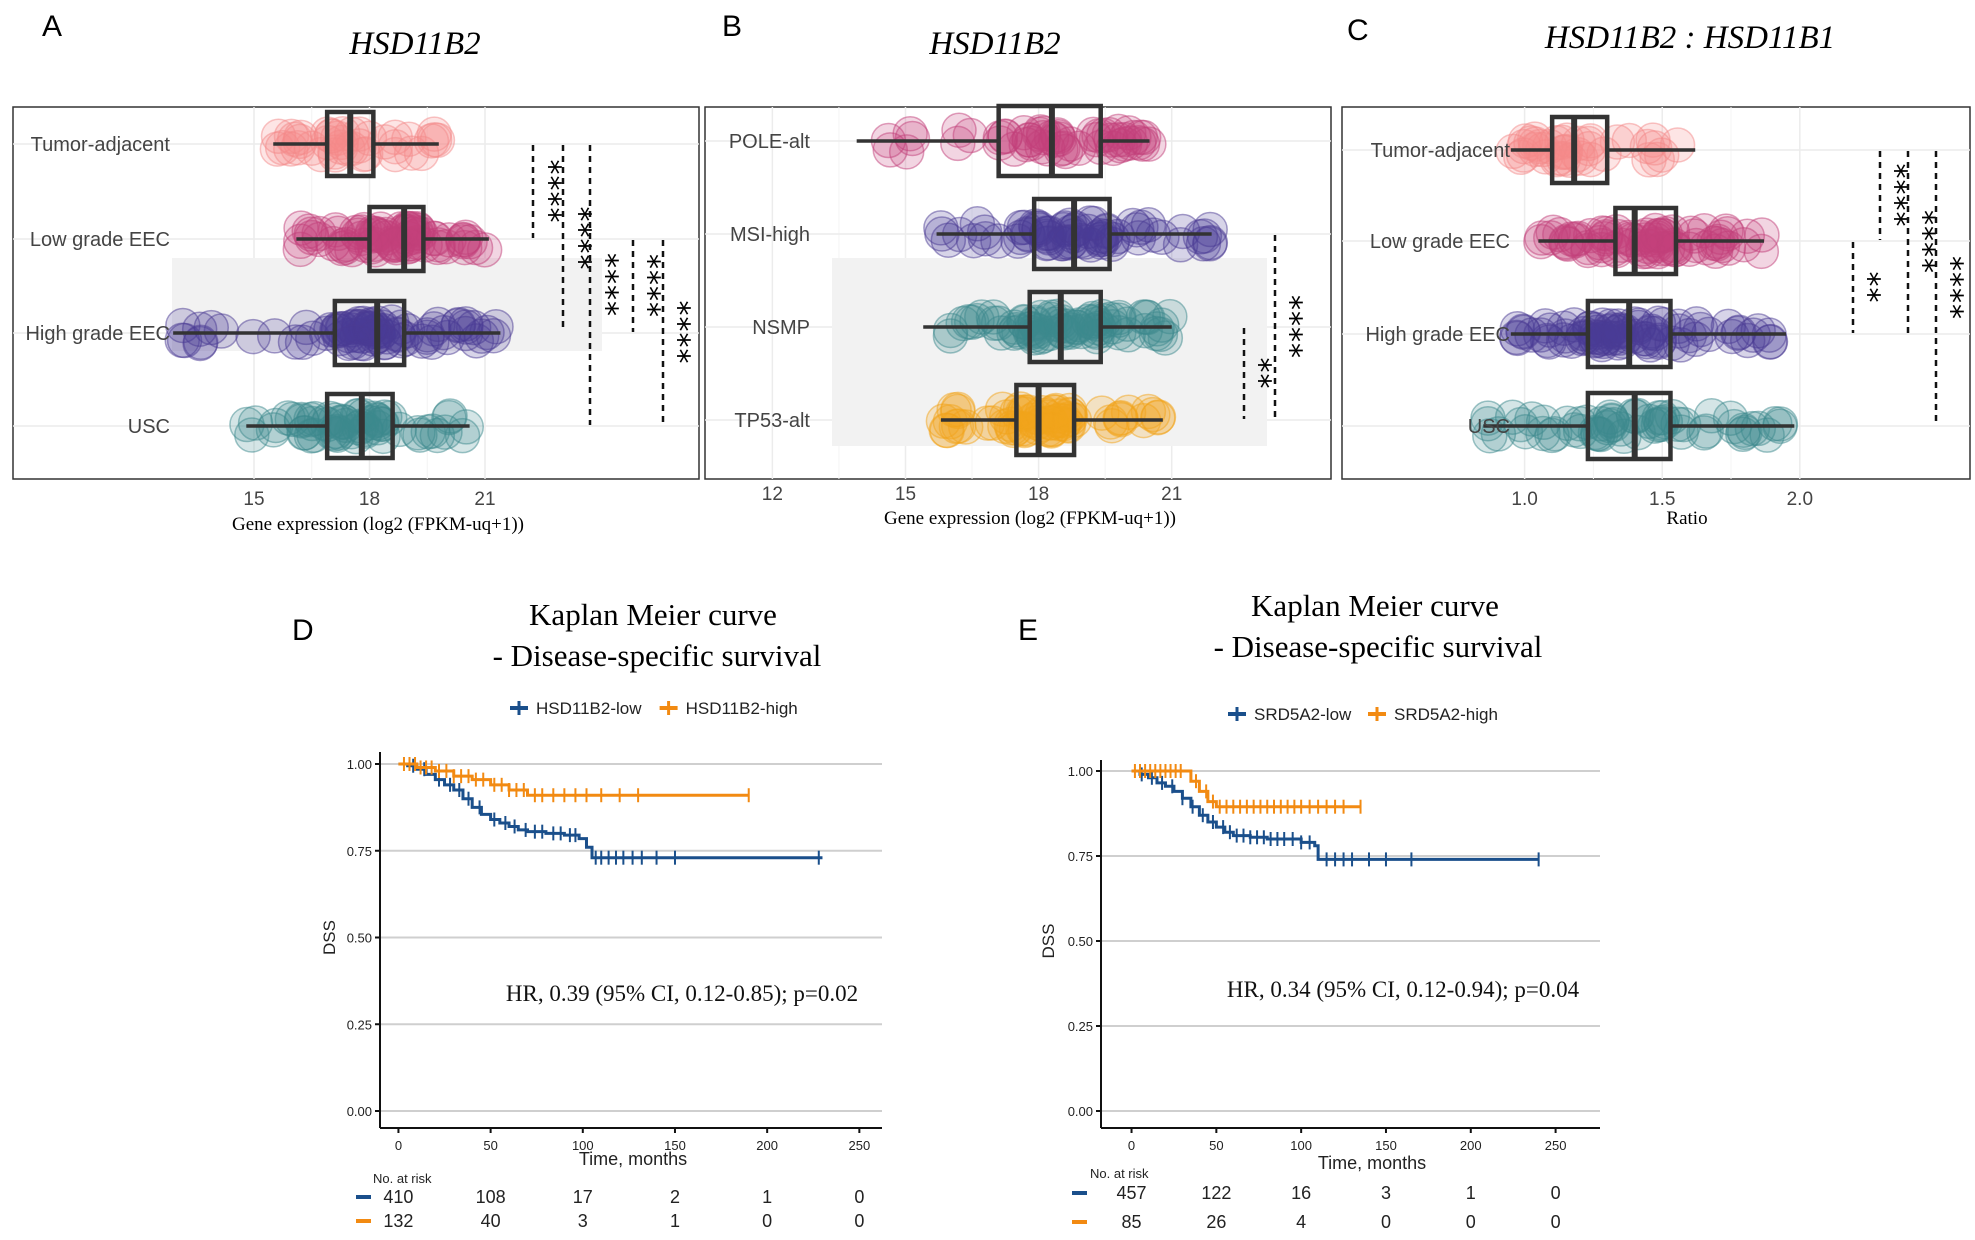  What do you see at coordinates (682, 993) in the screenshot?
I see `hazard-ratio-annotation: HR, 0.39 (95% CI, 0.12-0.85); p=0.02` at bounding box center [682, 993].